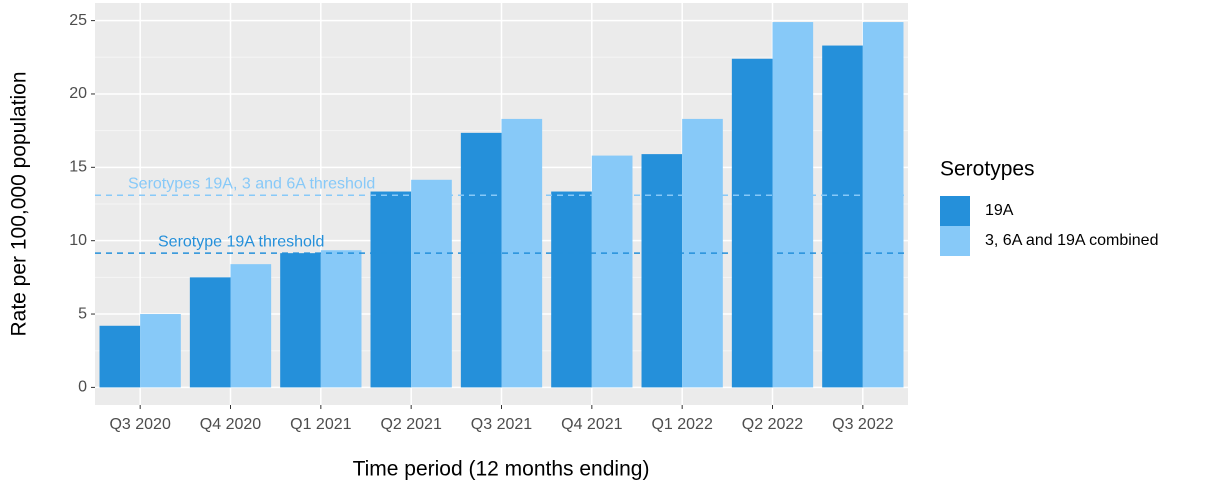 The image size is (1225, 496). What do you see at coordinates (241, 241) in the screenshot?
I see `threshold-label: Serotype 19A threshold` at bounding box center [241, 241].